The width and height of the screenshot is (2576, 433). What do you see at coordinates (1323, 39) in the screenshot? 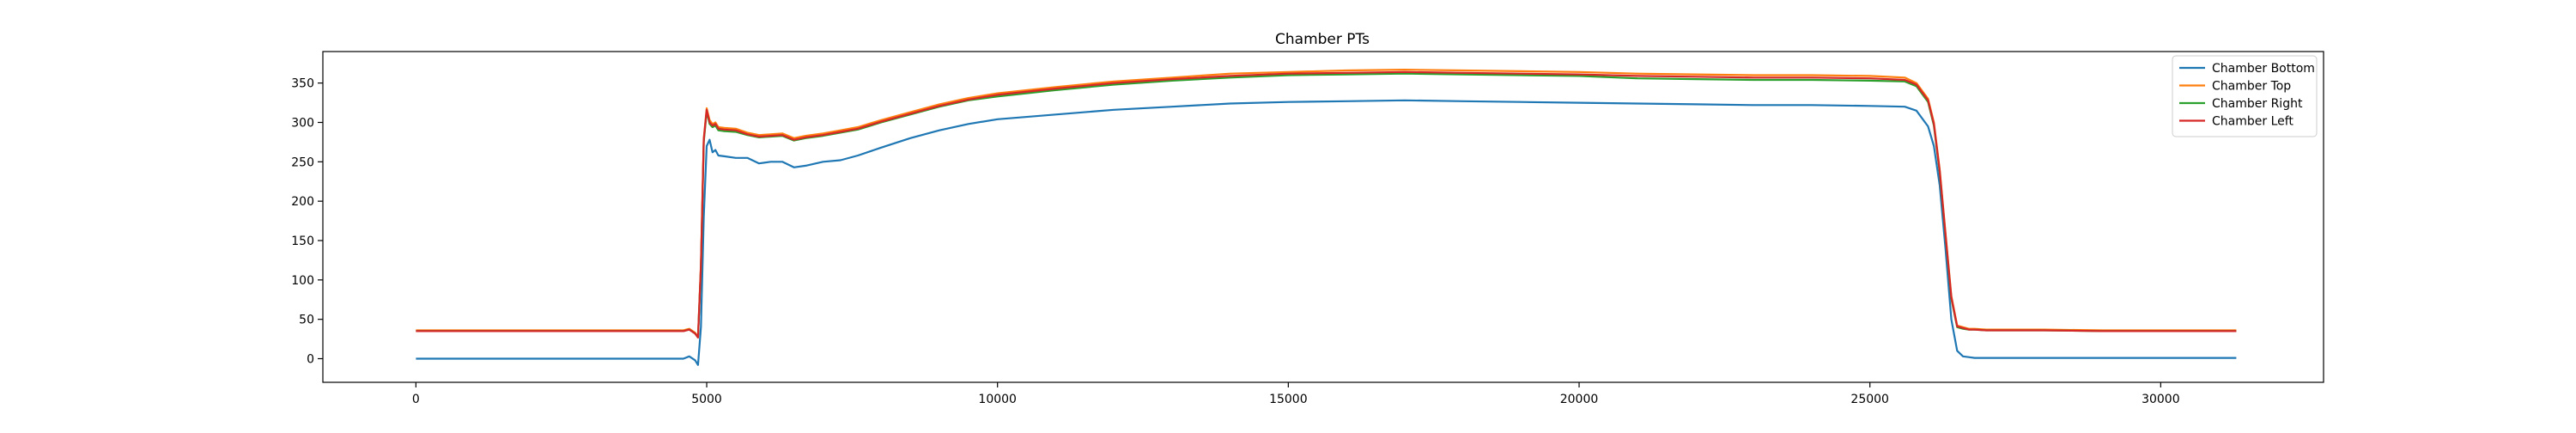
I see `chart-title: Chamber PTs` at bounding box center [1323, 39].